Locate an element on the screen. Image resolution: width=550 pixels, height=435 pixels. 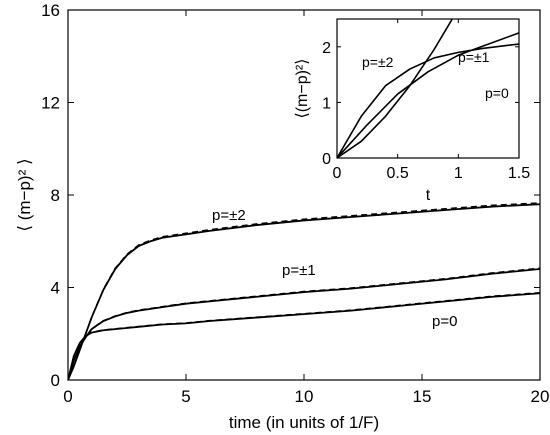
main-x-tick-label: 20 is located at coordinates (540, 396).